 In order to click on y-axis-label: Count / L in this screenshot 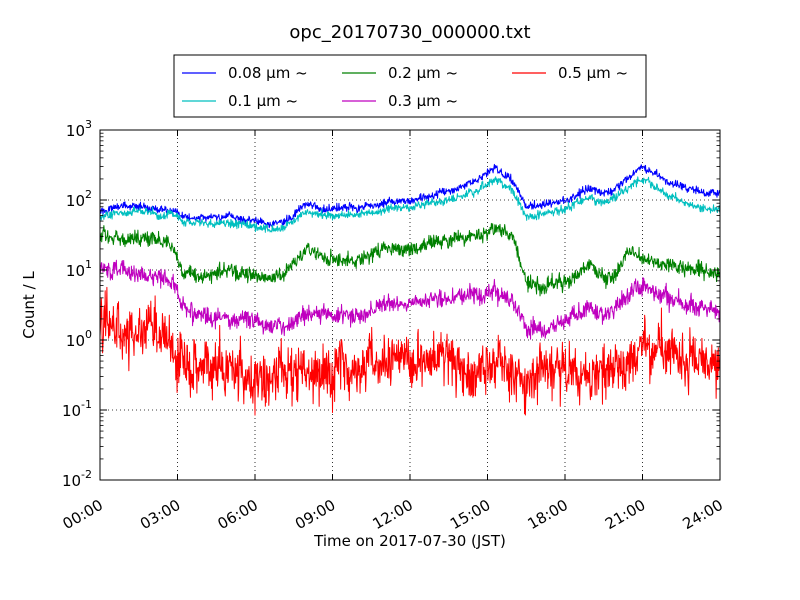, I will do `click(29, 305)`.